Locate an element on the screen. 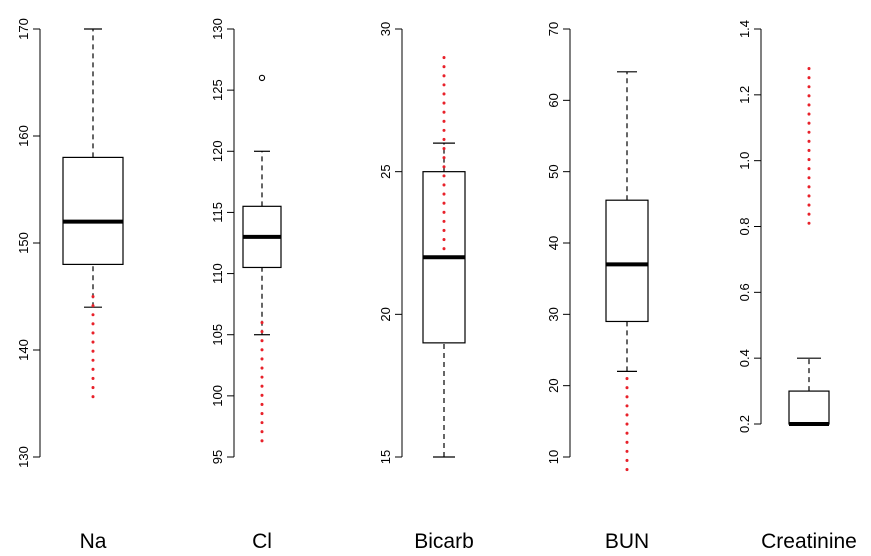 The image size is (871, 556). cl-label: Cl is located at coordinates (262, 541).